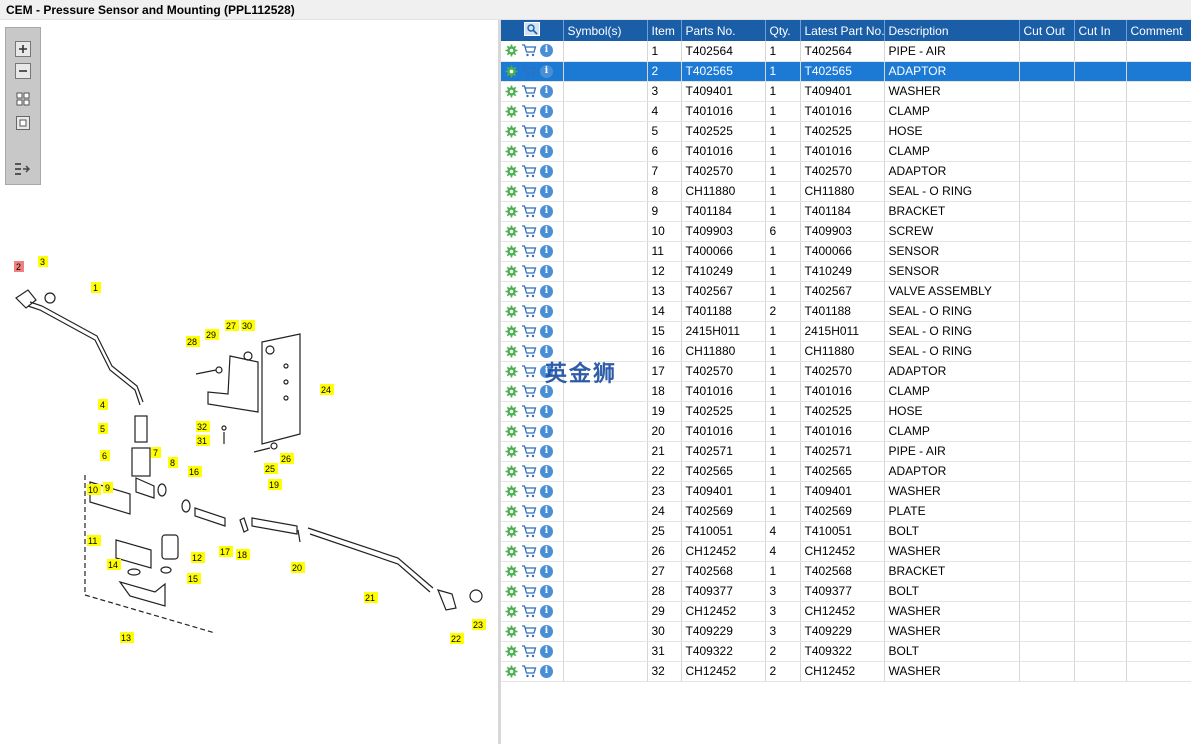 This screenshot has height=744, width=1191. I want to click on callout-22: 22, so click(457, 638).